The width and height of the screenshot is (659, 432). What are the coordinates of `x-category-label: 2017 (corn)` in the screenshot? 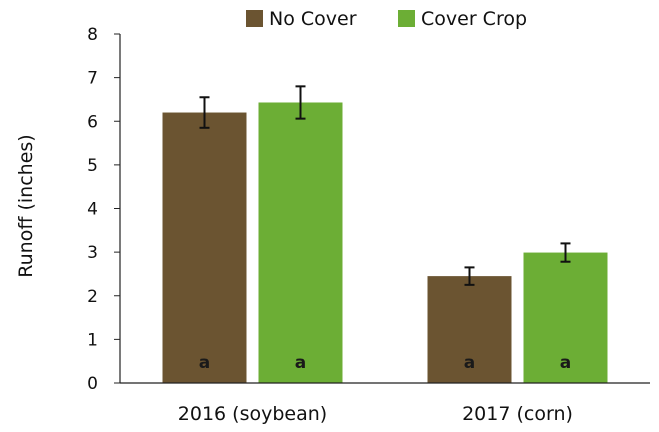 It's located at (517, 414).